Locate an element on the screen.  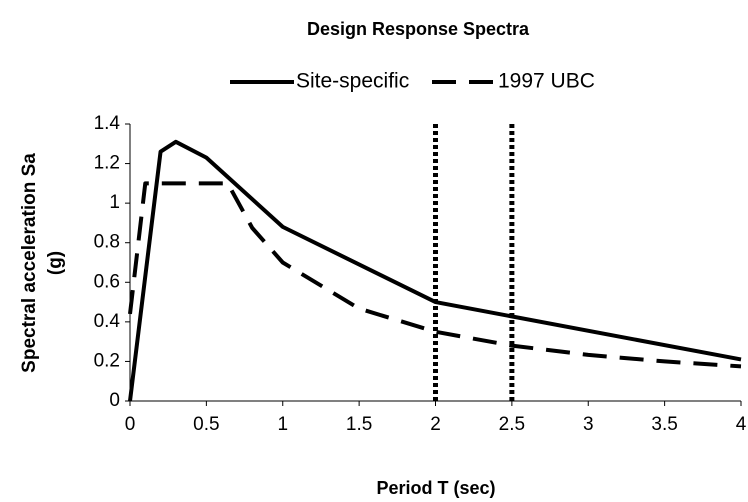
y-tick-label: 0.8 is located at coordinates (107, 242).